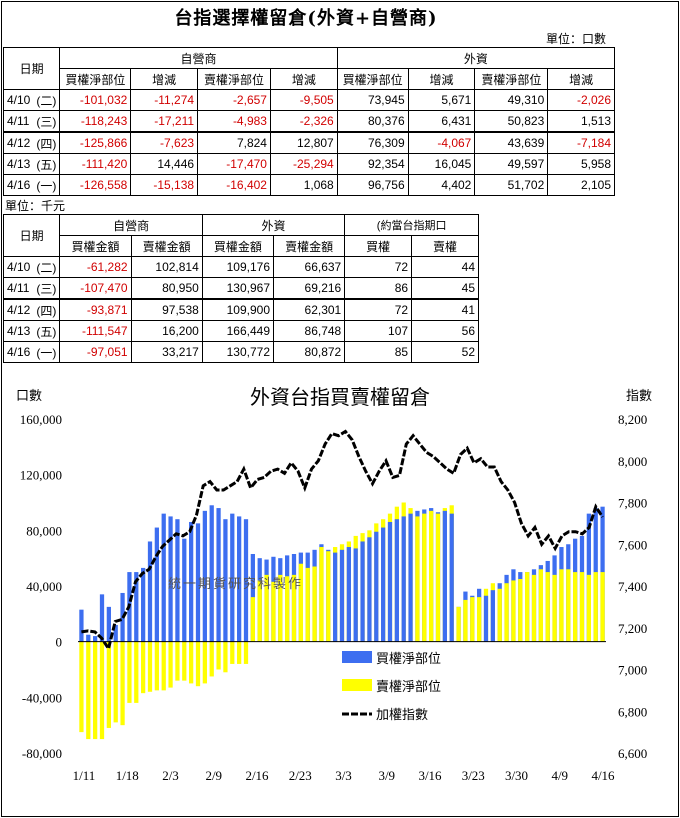 The width and height of the screenshot is (680, 818). I want to click on table2-cell: 85, so click(378, 352).